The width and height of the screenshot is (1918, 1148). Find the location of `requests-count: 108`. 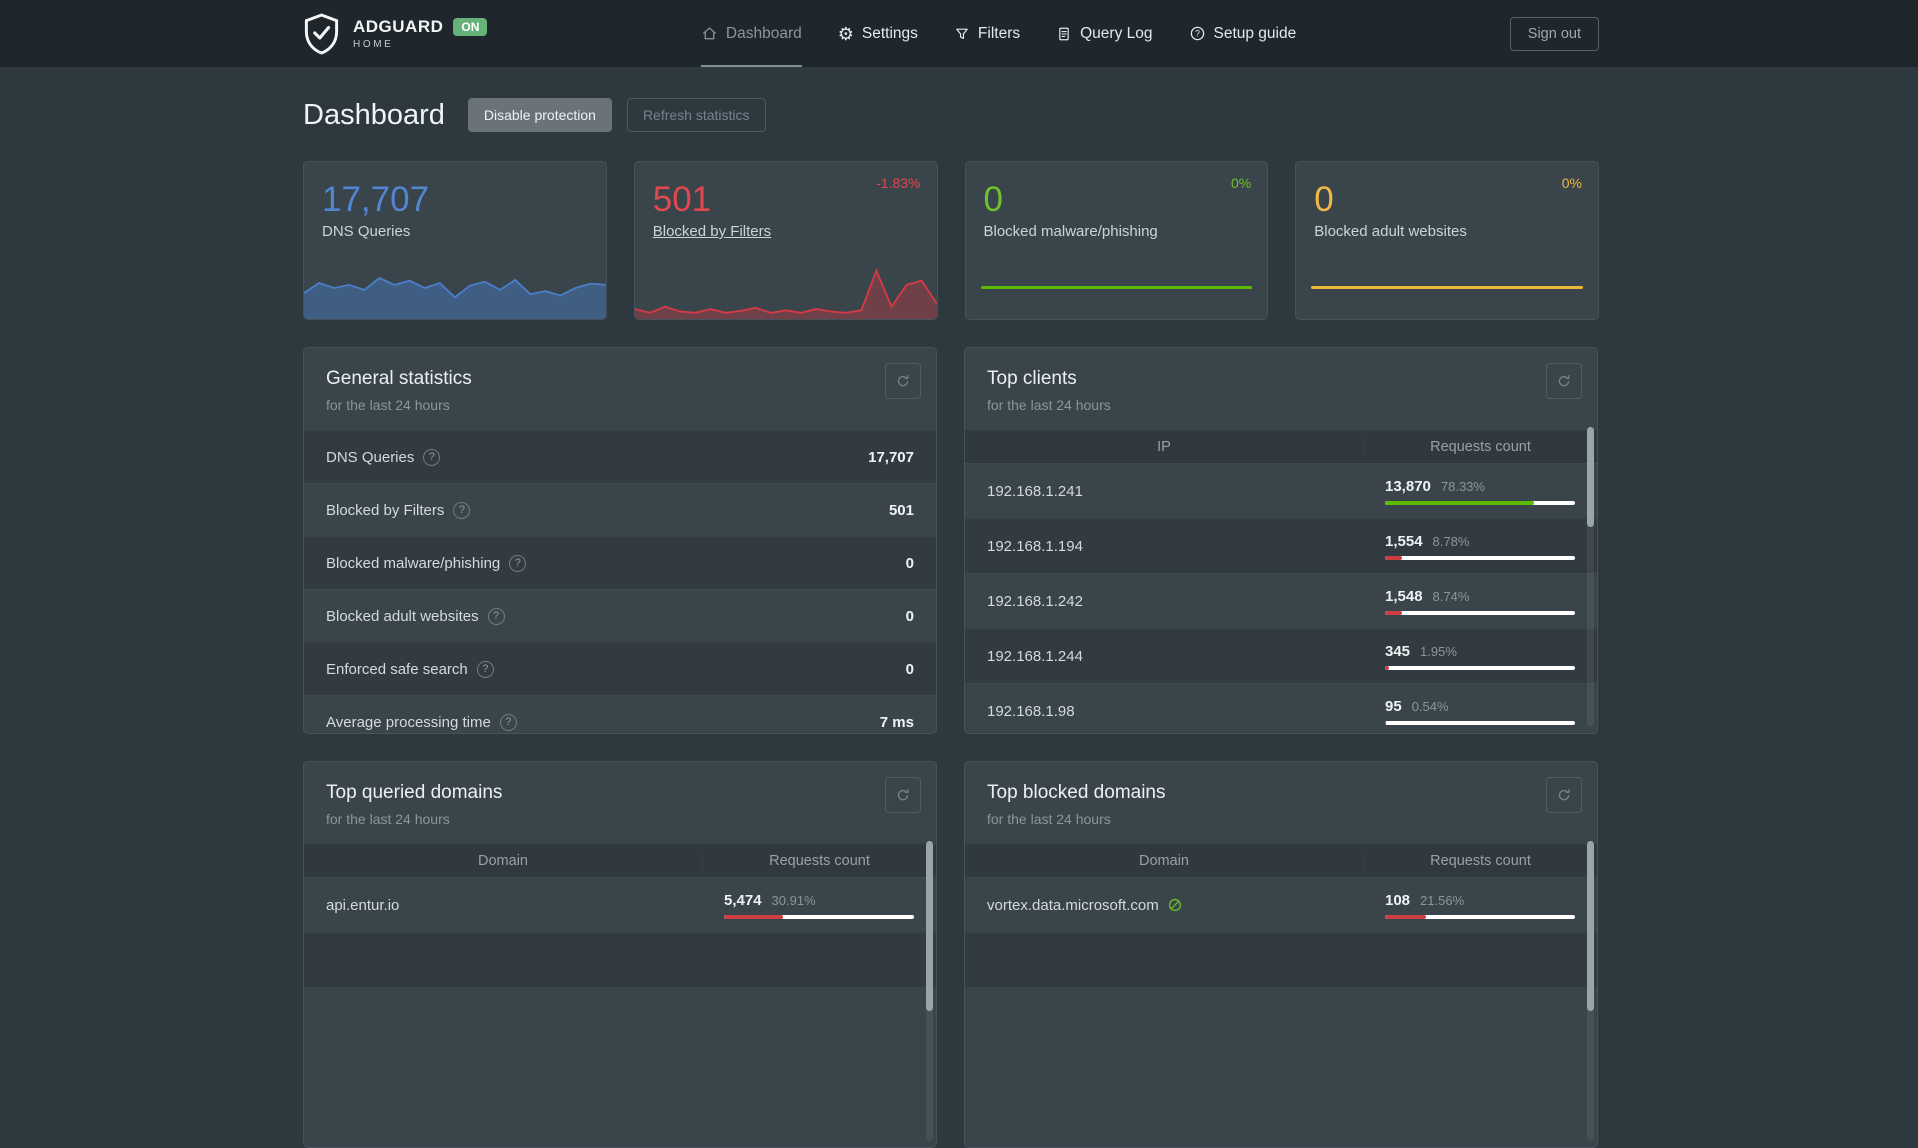

requests-count: 108 is located at coordinates (1398, 900).